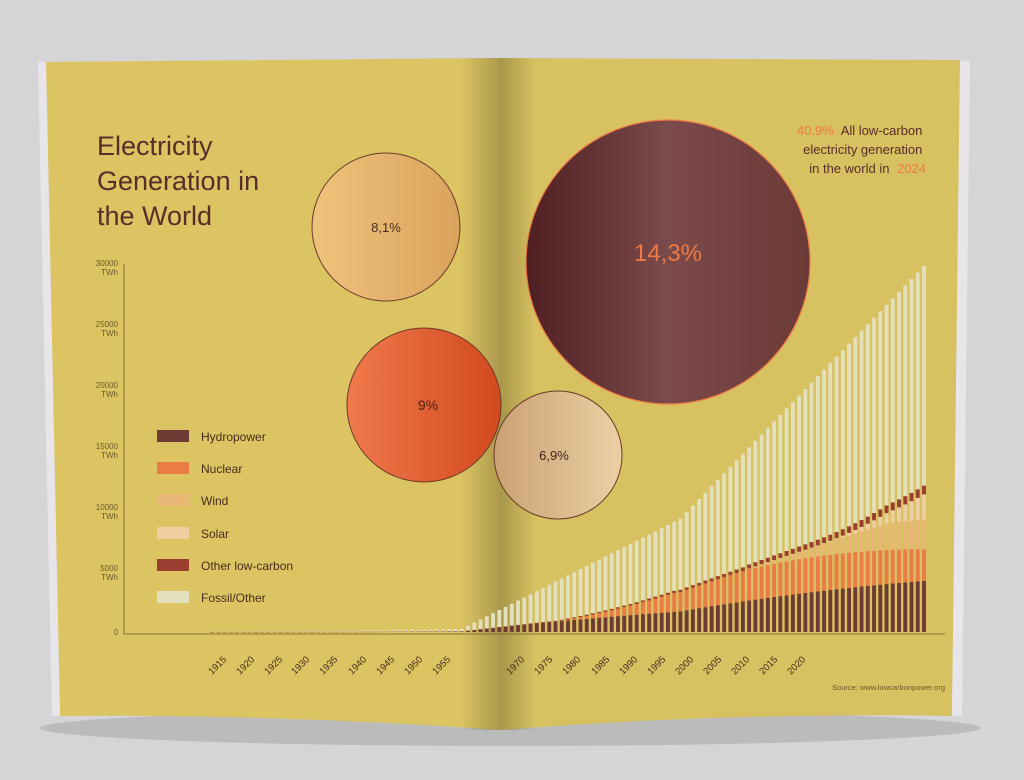 This screenshot has width=1024, height=780. I want to click on legend-label-hydropower: Hydropower, so click(233, 437).